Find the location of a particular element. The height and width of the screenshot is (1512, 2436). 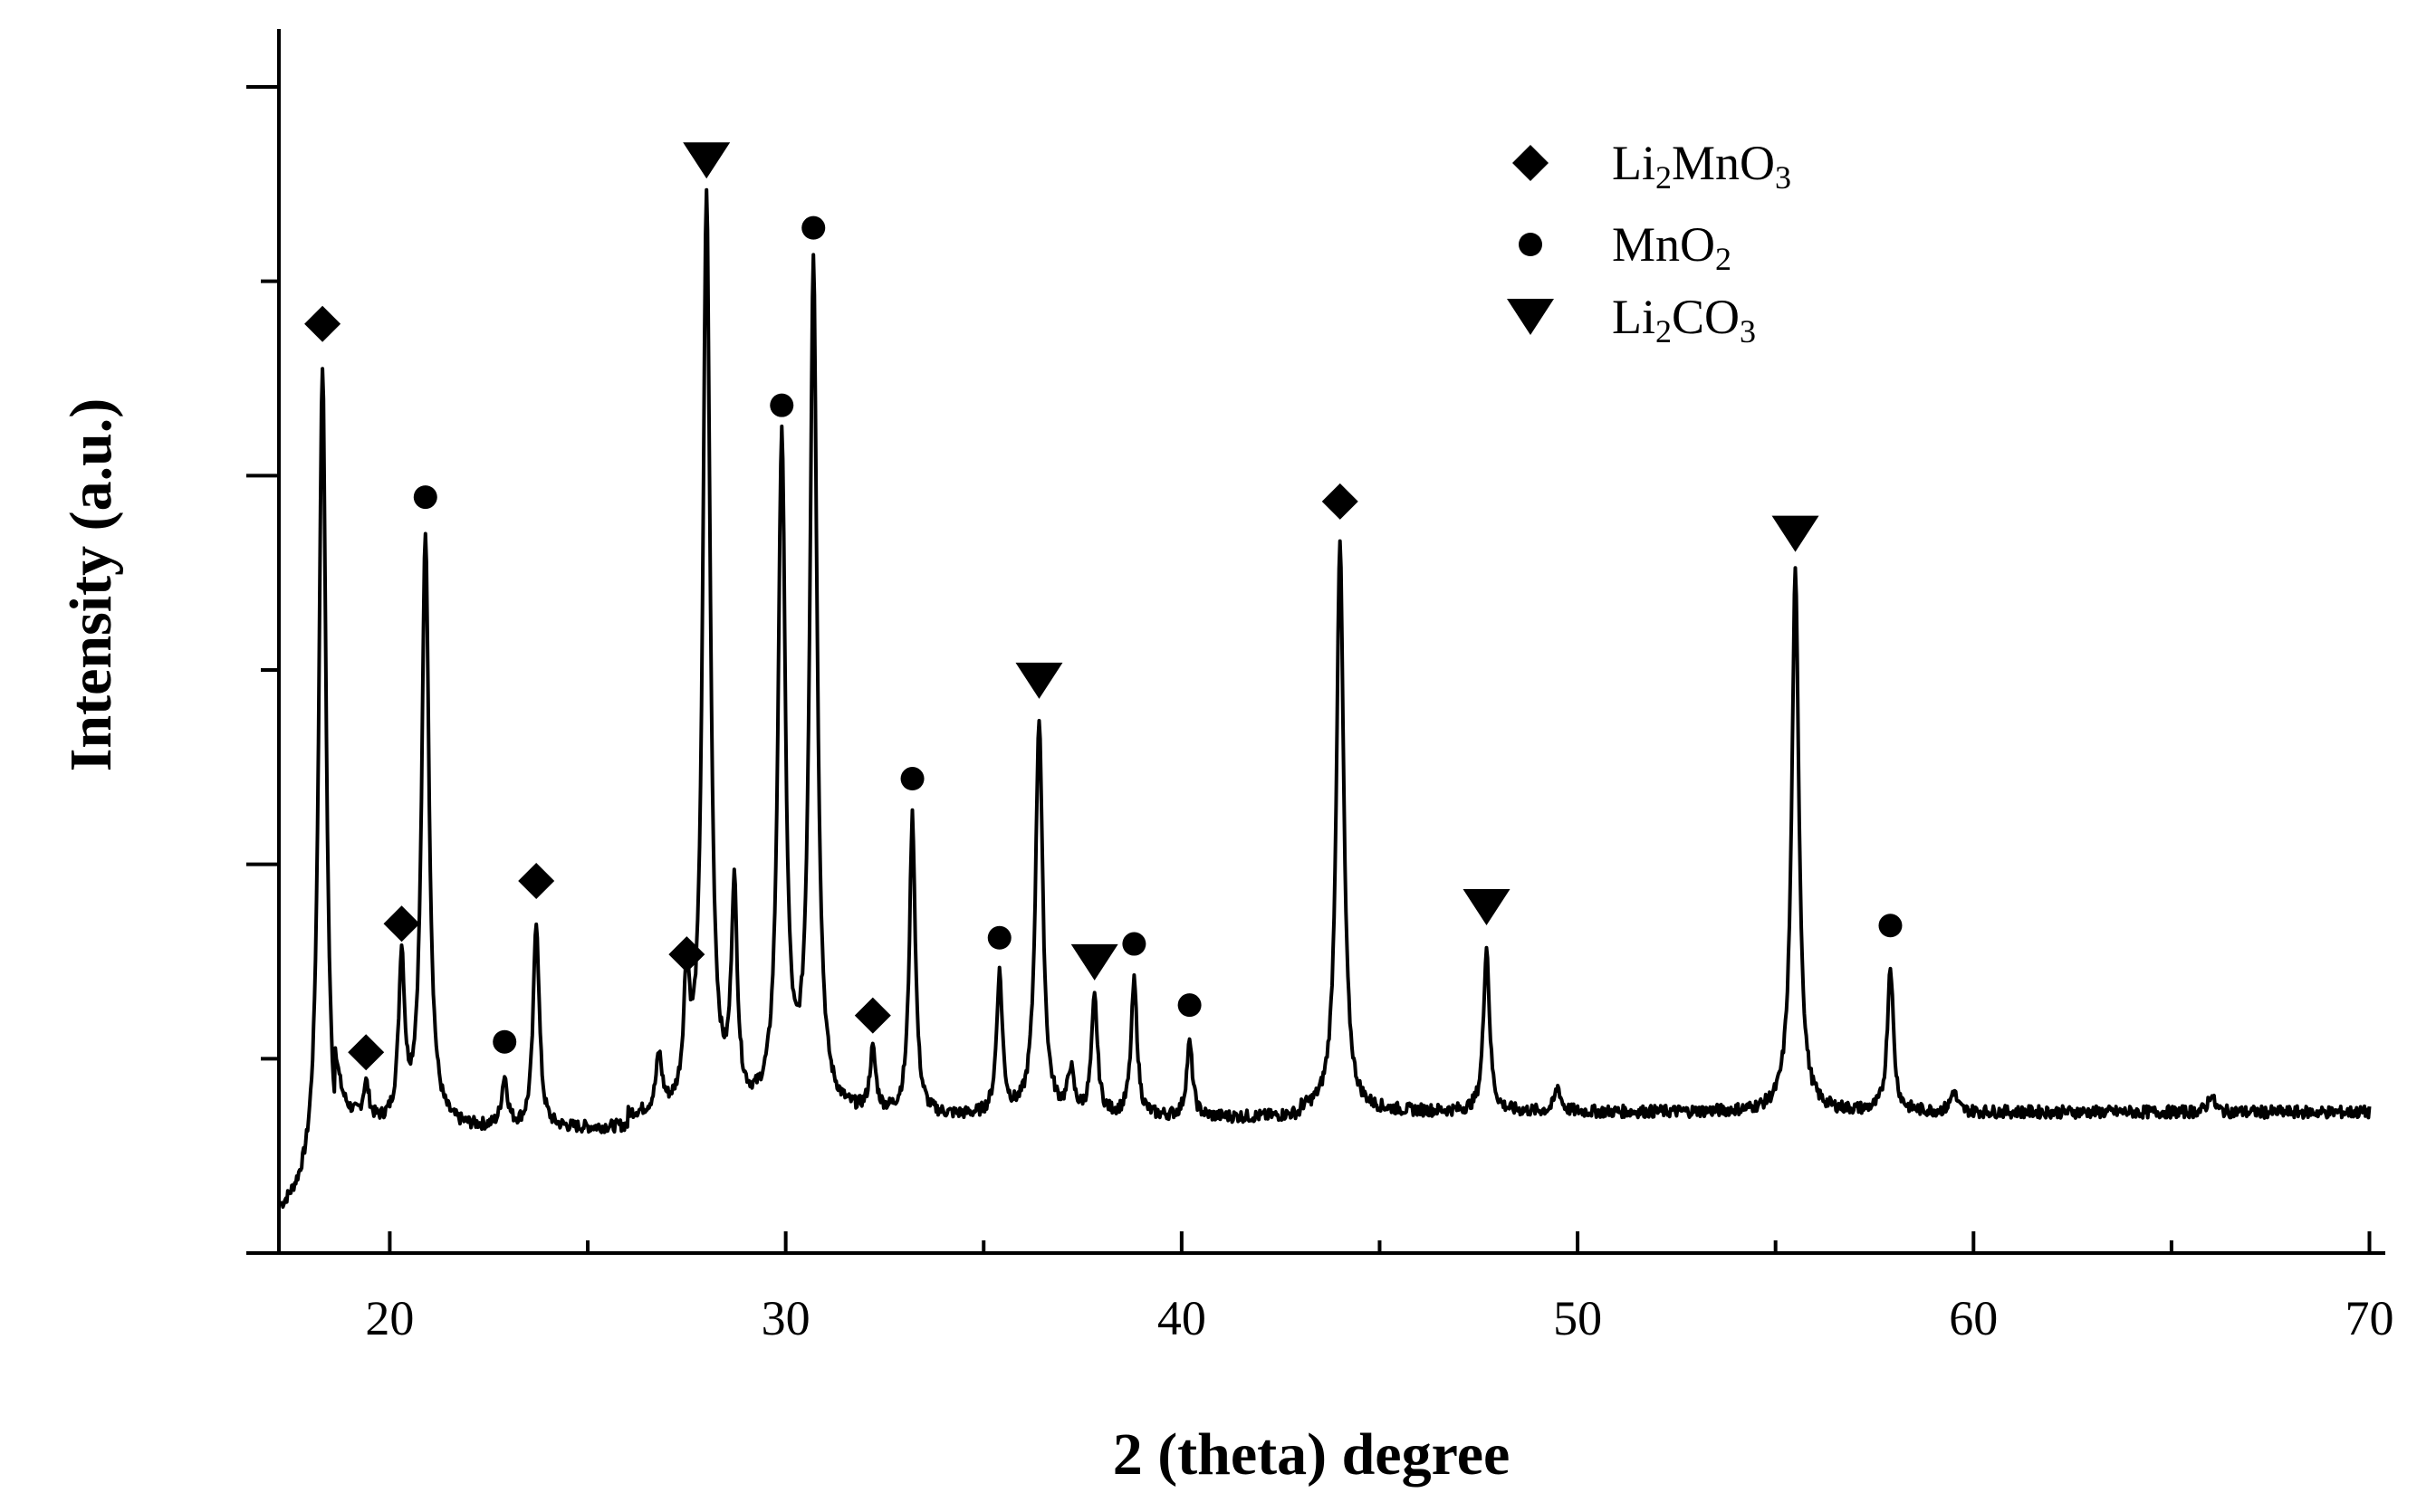

circle-legend-marker is located at coordinates (1530, 244).